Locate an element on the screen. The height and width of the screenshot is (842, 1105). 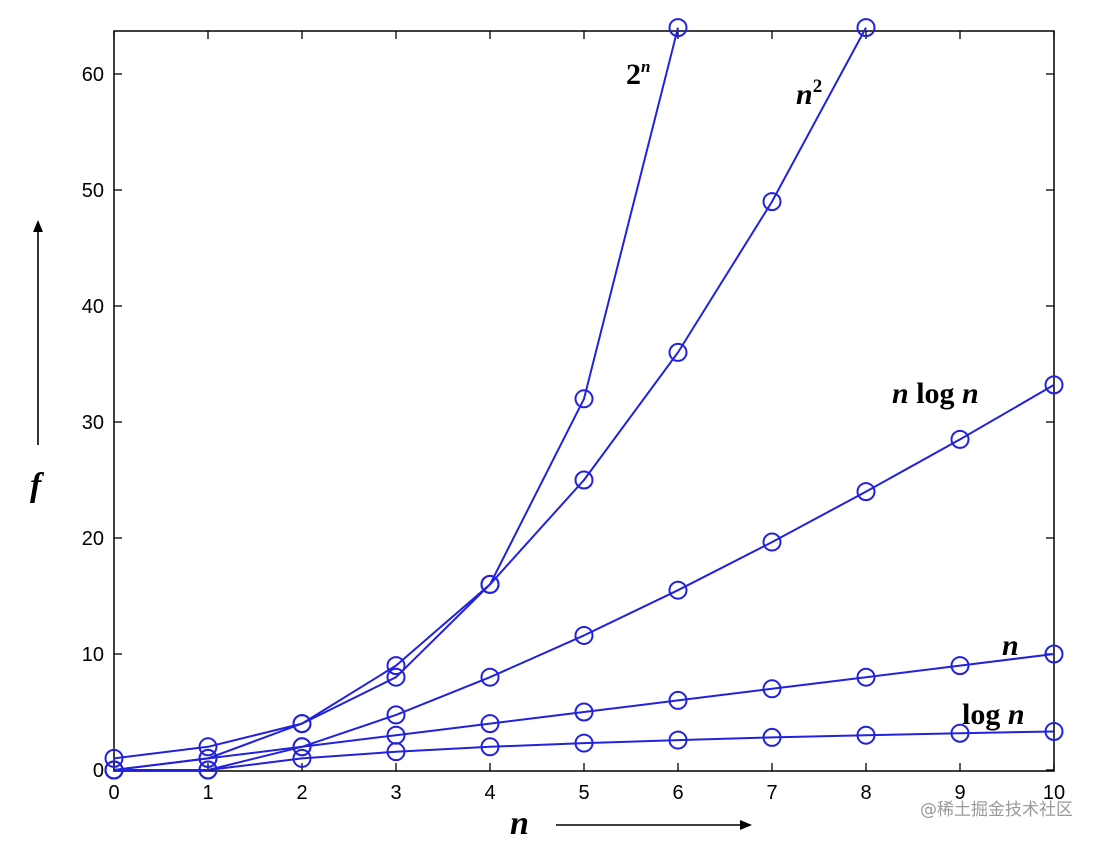
x-tick-label: 8 is located at coordinates (865, 793).